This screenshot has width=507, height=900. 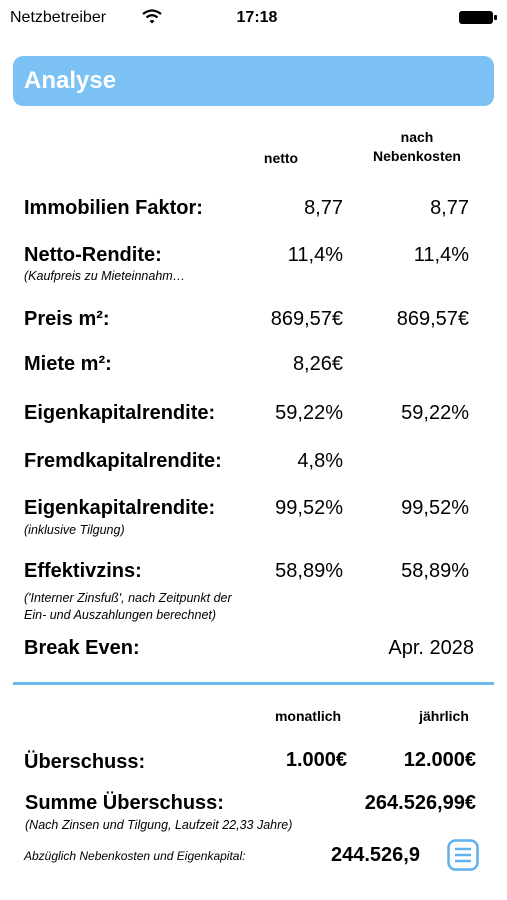 What do you see at coordinates (123, 461) in the screenshot?
I see `row-label: Fremdkapitalrendite:` at bounding box center [123, 461].